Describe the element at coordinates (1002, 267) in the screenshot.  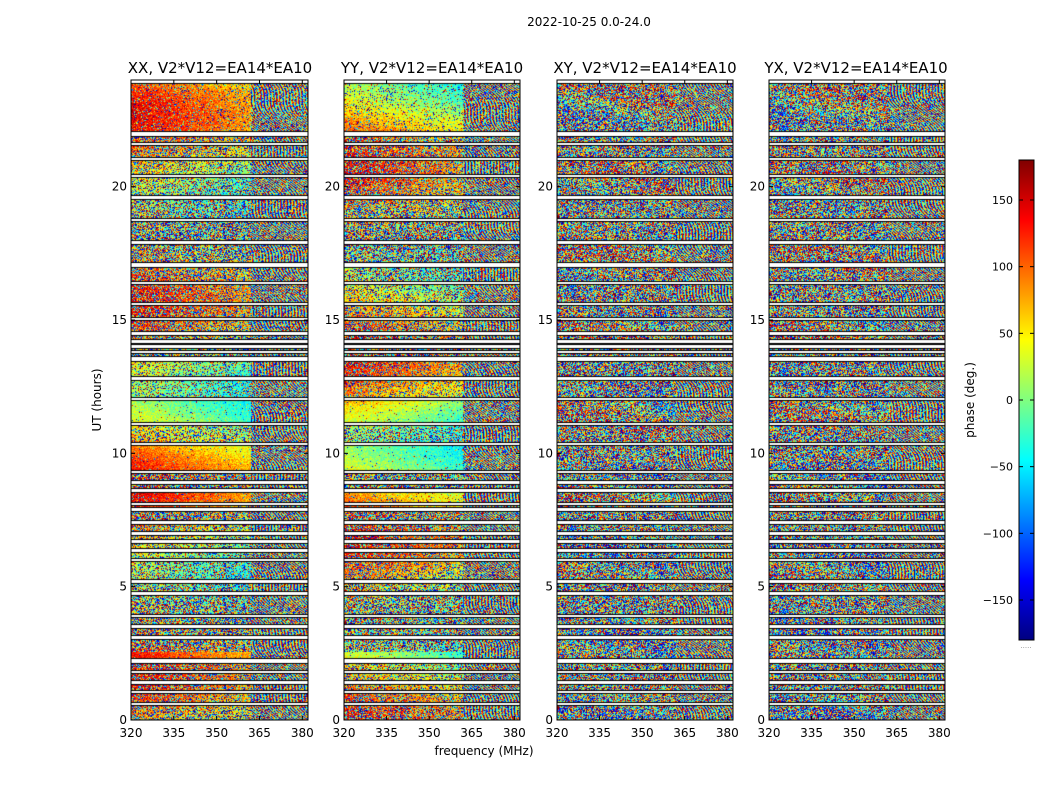
I see `colorbar-tick-label: 100` at that location.